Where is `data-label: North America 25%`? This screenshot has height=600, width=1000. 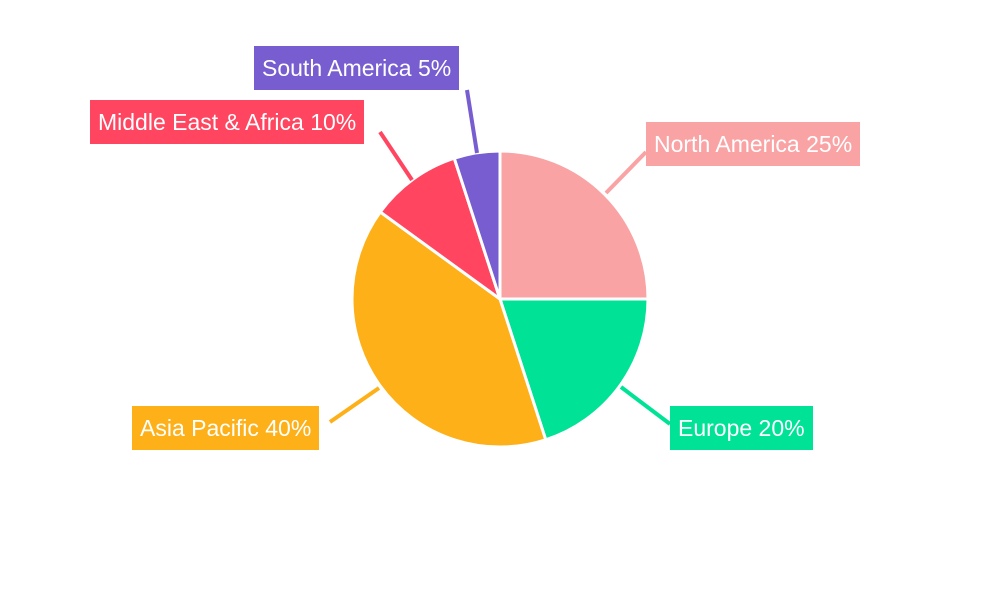 data-label: North America 25% is located at coordinates (753, 144).